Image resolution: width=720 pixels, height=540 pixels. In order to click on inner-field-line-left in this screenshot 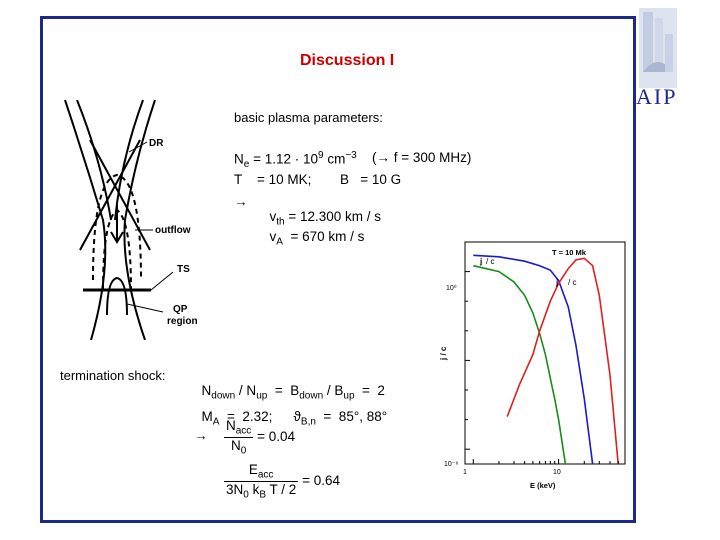, I will do `click(94, 160)`.